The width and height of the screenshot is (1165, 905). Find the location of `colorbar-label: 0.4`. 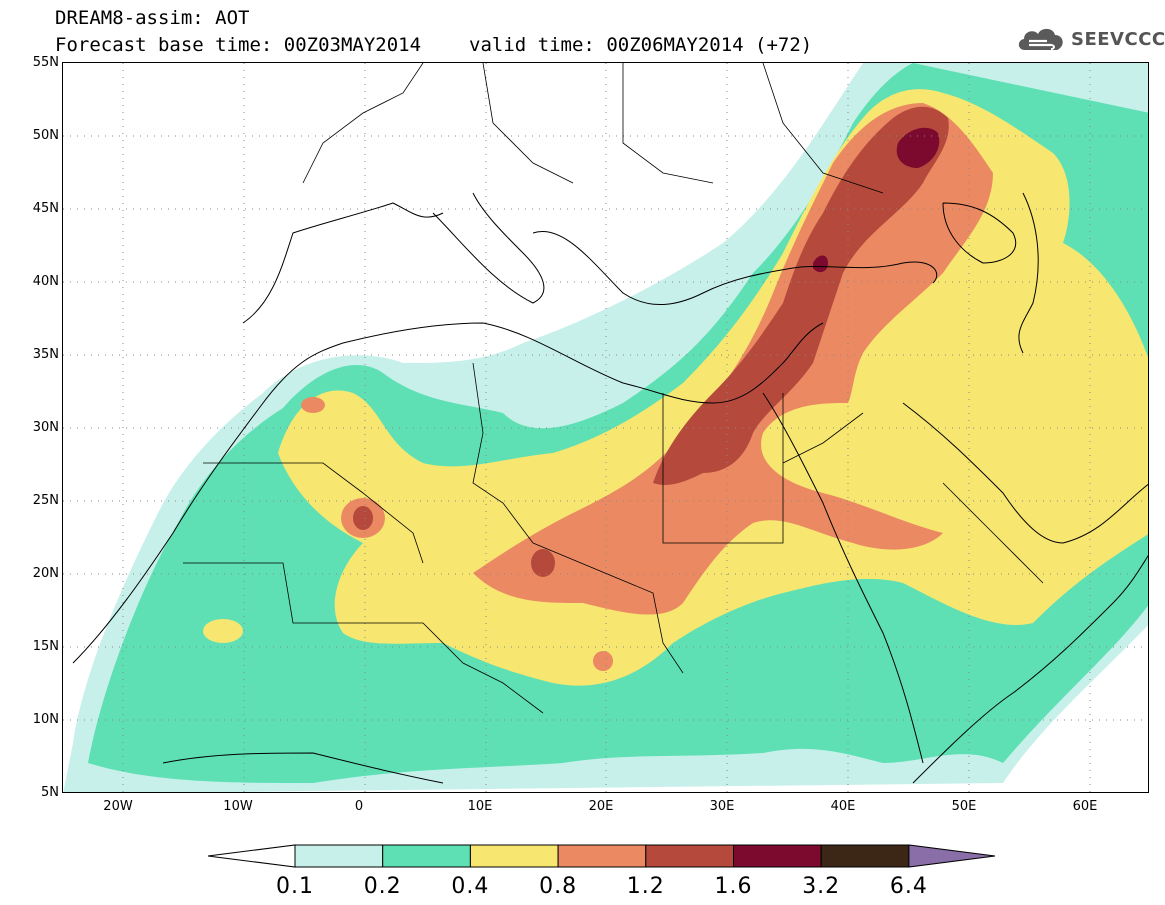

colorbar-label: 0.4 is located at coordinates (470, 886).